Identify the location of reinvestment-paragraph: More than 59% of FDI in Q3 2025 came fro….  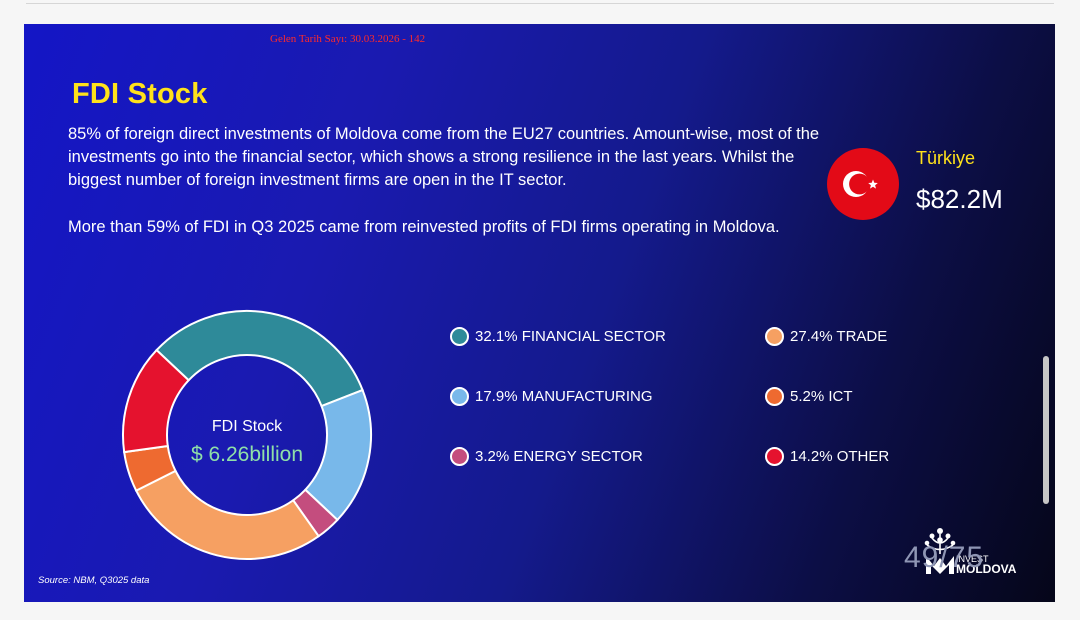
(424, 227).